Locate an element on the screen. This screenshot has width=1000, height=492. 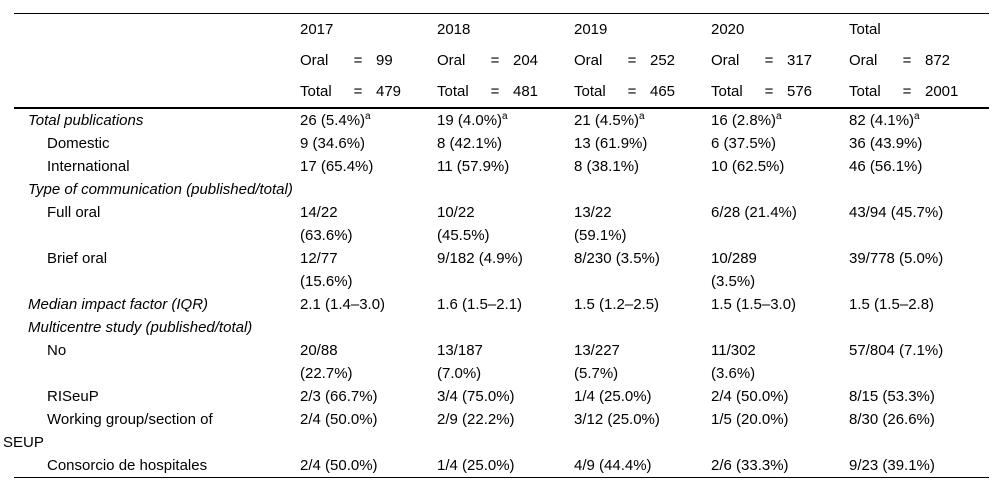
cell-value: 26 (5.4%)a is located at coordinates (335, 120).